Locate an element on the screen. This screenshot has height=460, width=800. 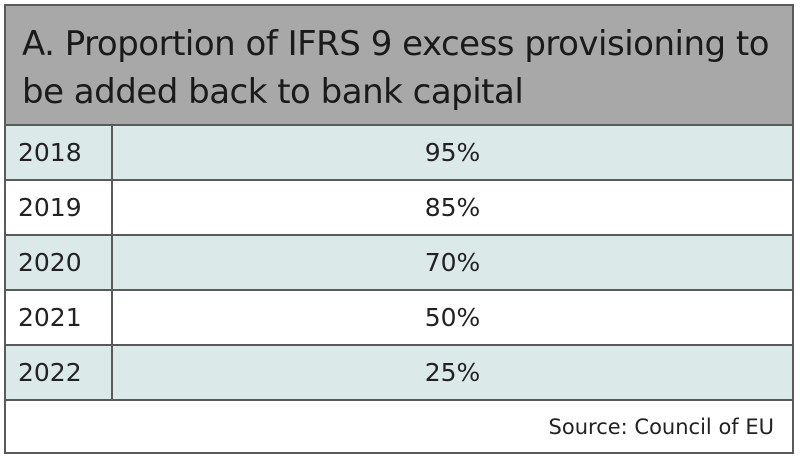
year-cell: 2018 is located at coordinates (59, 152).